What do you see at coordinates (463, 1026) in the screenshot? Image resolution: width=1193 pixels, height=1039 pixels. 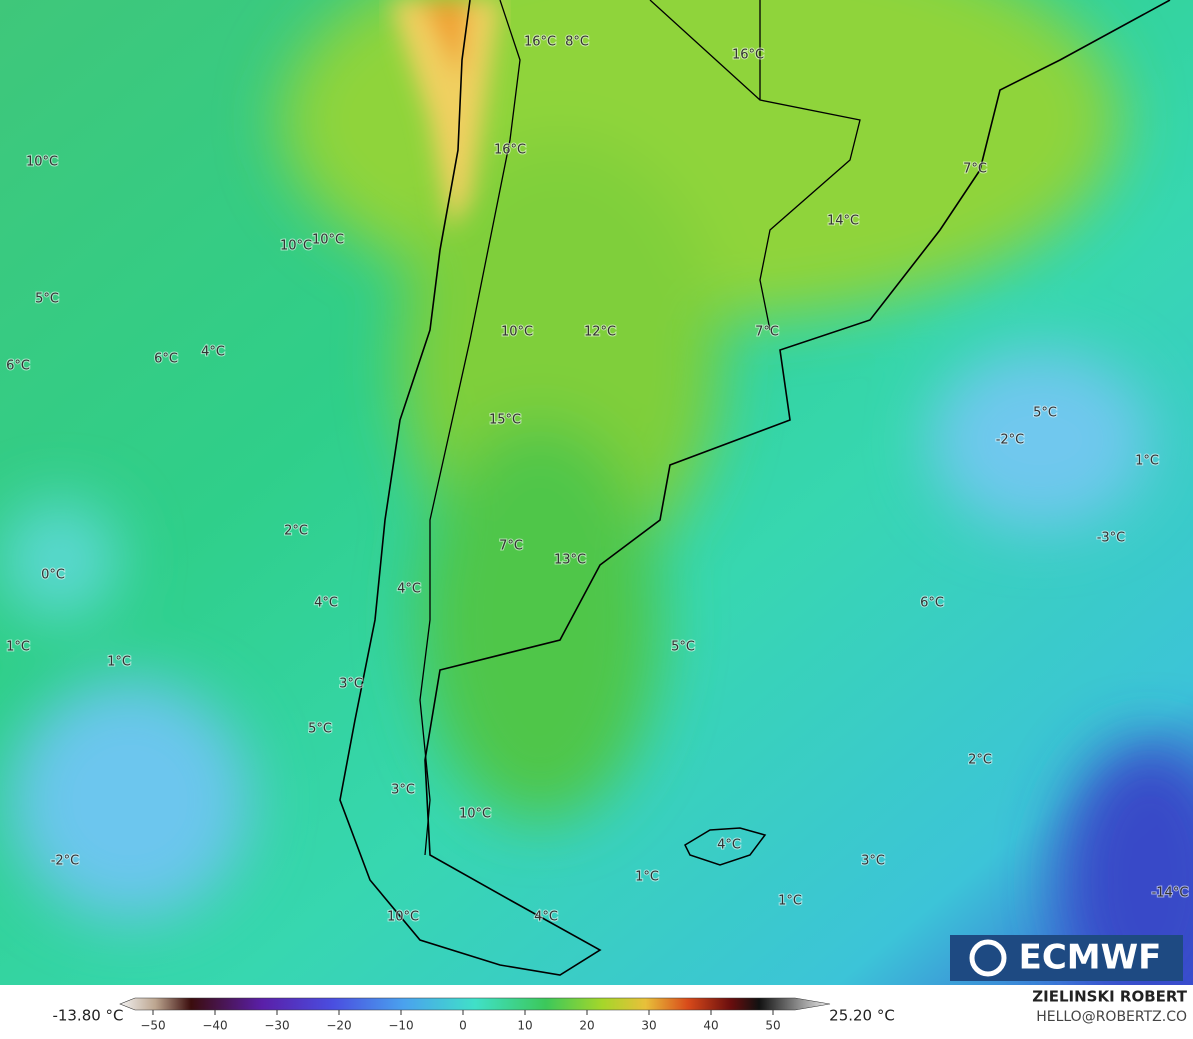 I see `colorbar-tick-label: 0` at bounding box center [463, 1026].